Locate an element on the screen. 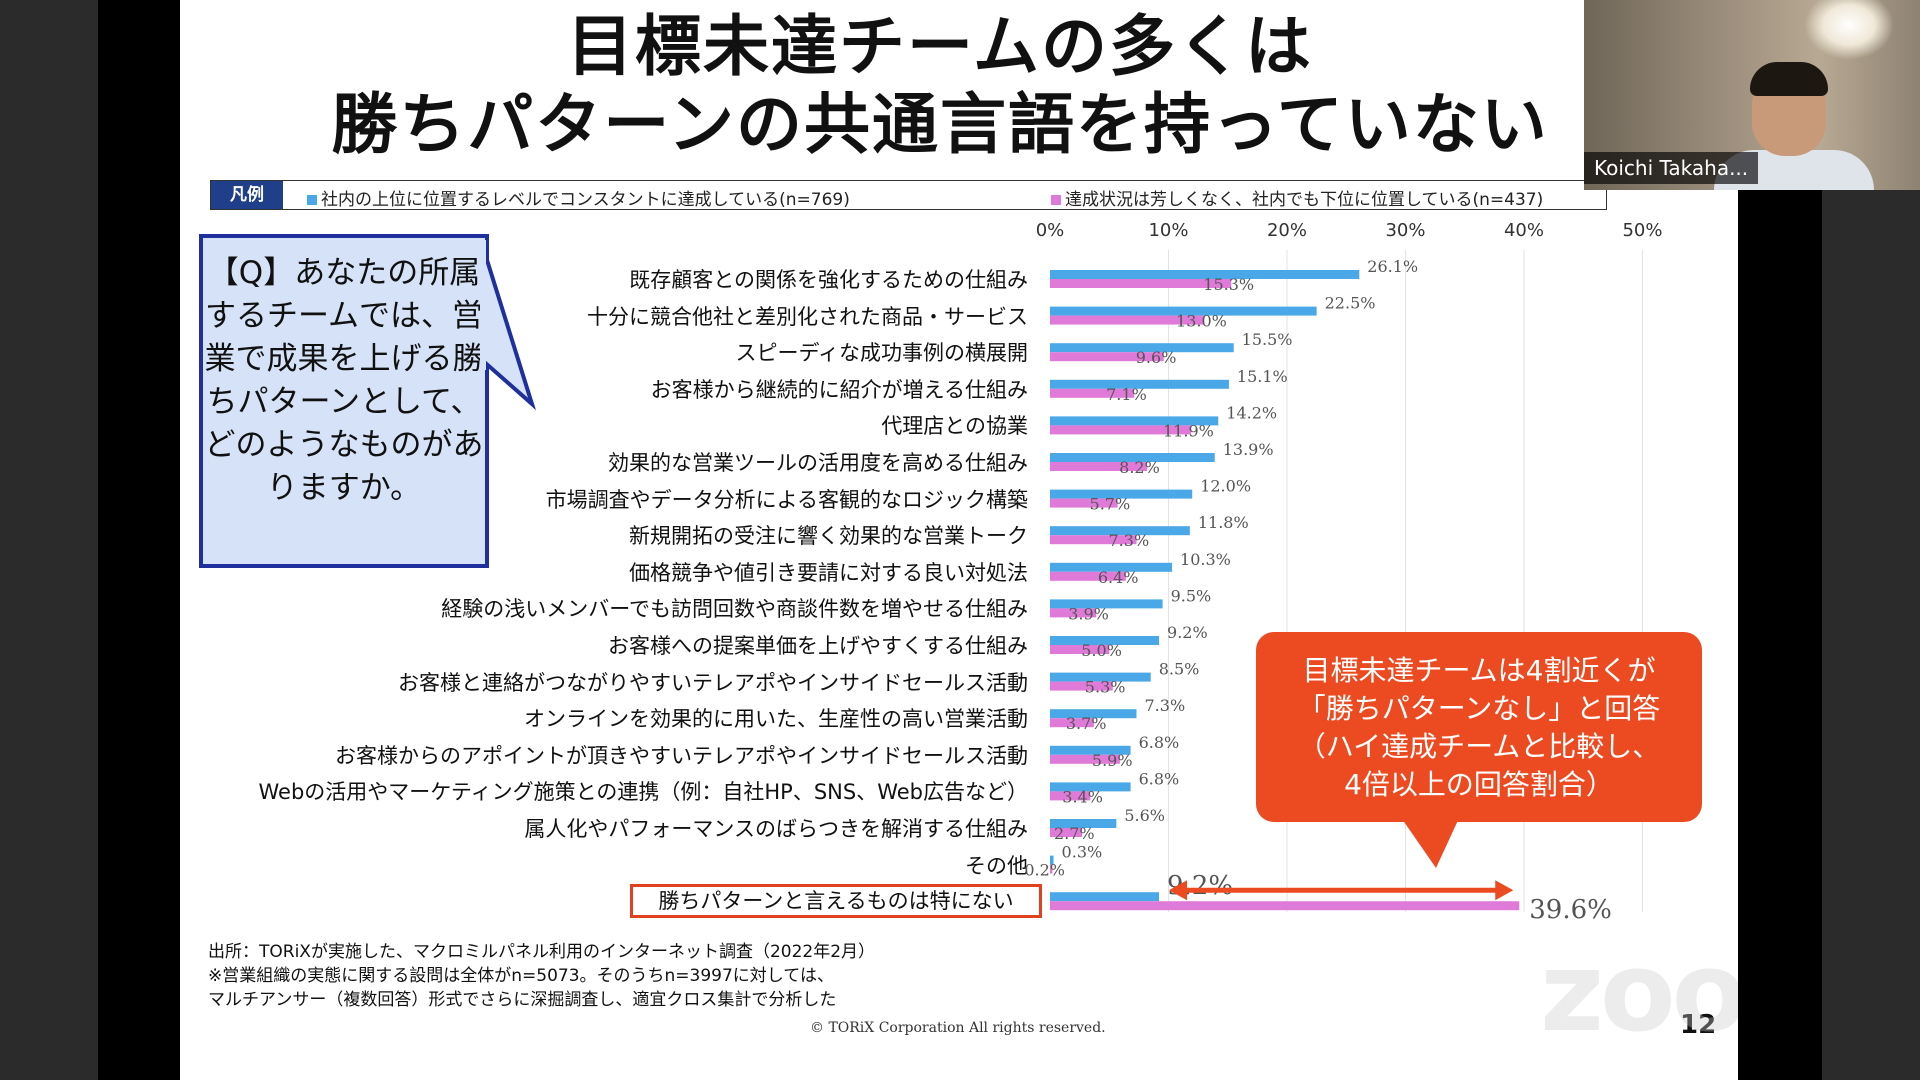 This screenshot has height=1080, width=1920. category-label: お客様と連絡がつながりやすいテレアポやインサイドセールス活動 is located at coordinates (713, 682).